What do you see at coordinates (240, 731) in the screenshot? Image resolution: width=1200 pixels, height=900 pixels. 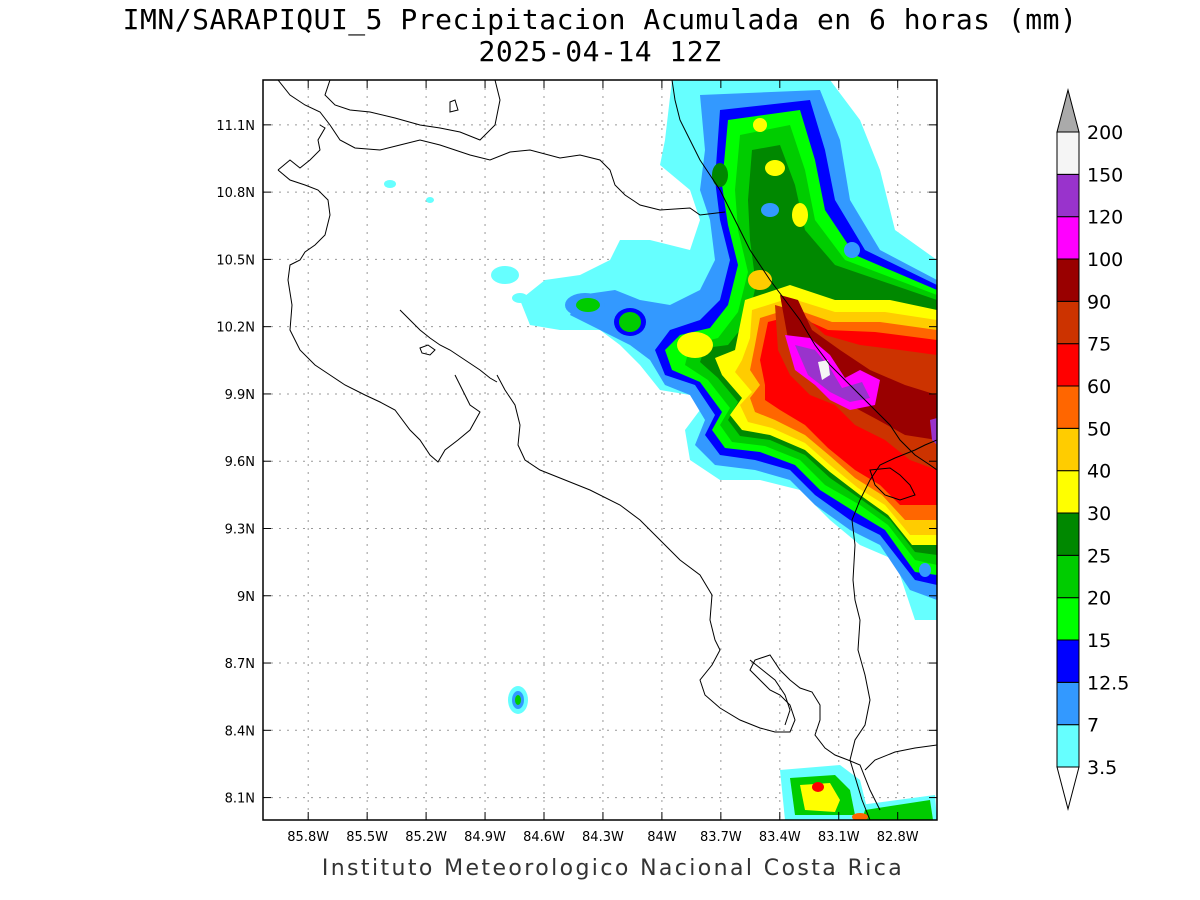 I see `y-tick-label: 8.4N` at bounding box center [240, 731].